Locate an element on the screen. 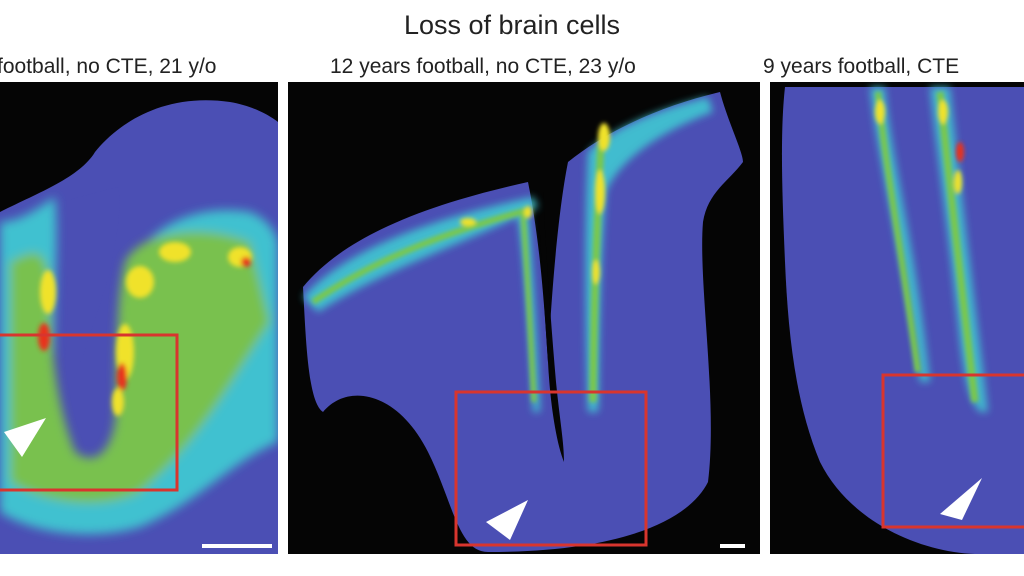  panel-1-caption: football, no CTE, 21 y/o is located at coordinates (108, 66).